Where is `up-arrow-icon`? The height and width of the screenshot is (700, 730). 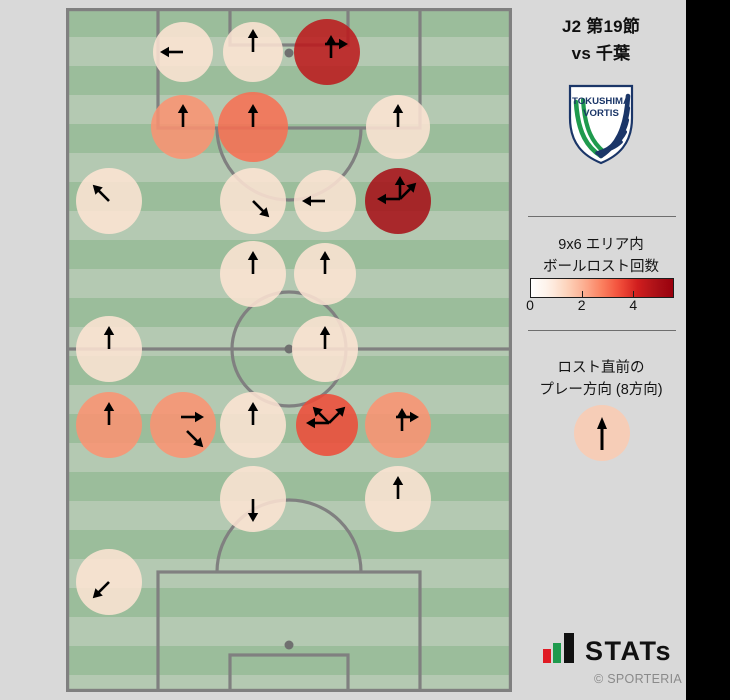 up-arrow-icon is located at coordinates (602, 433).